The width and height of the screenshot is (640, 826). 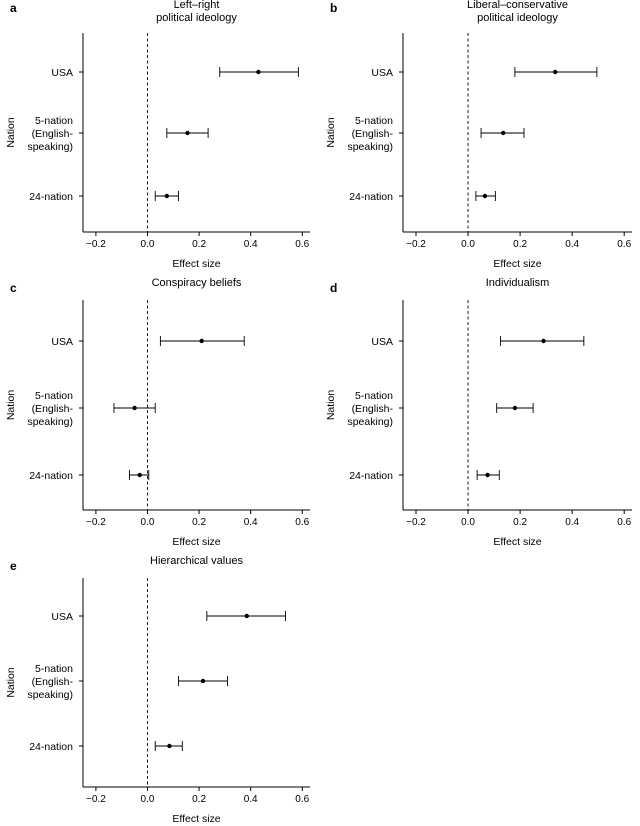 I want to click on panel-label: d, so click(x=333, y=288).